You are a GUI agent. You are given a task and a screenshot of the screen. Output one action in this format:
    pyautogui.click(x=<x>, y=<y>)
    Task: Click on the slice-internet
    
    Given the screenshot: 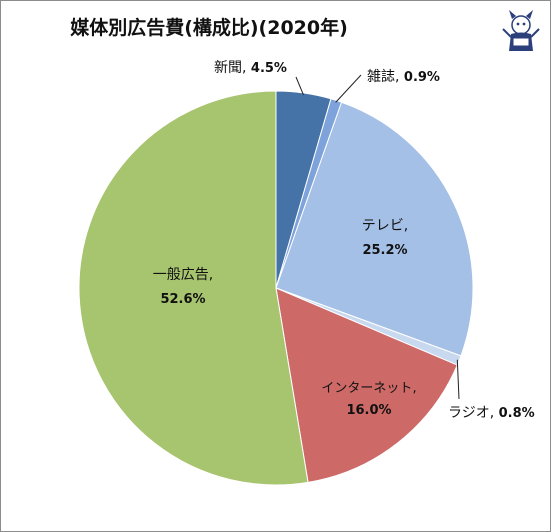 What is the action you would take?
    pyautogui.click(x=366, y=385)
    